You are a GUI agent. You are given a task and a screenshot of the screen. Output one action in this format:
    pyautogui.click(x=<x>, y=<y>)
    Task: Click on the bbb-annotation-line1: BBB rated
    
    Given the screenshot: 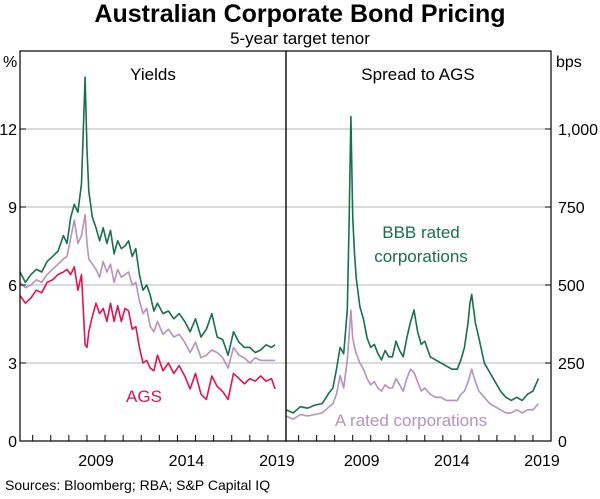 What is the action you would take?
    pyautogui.click(x=421, y=232)
    